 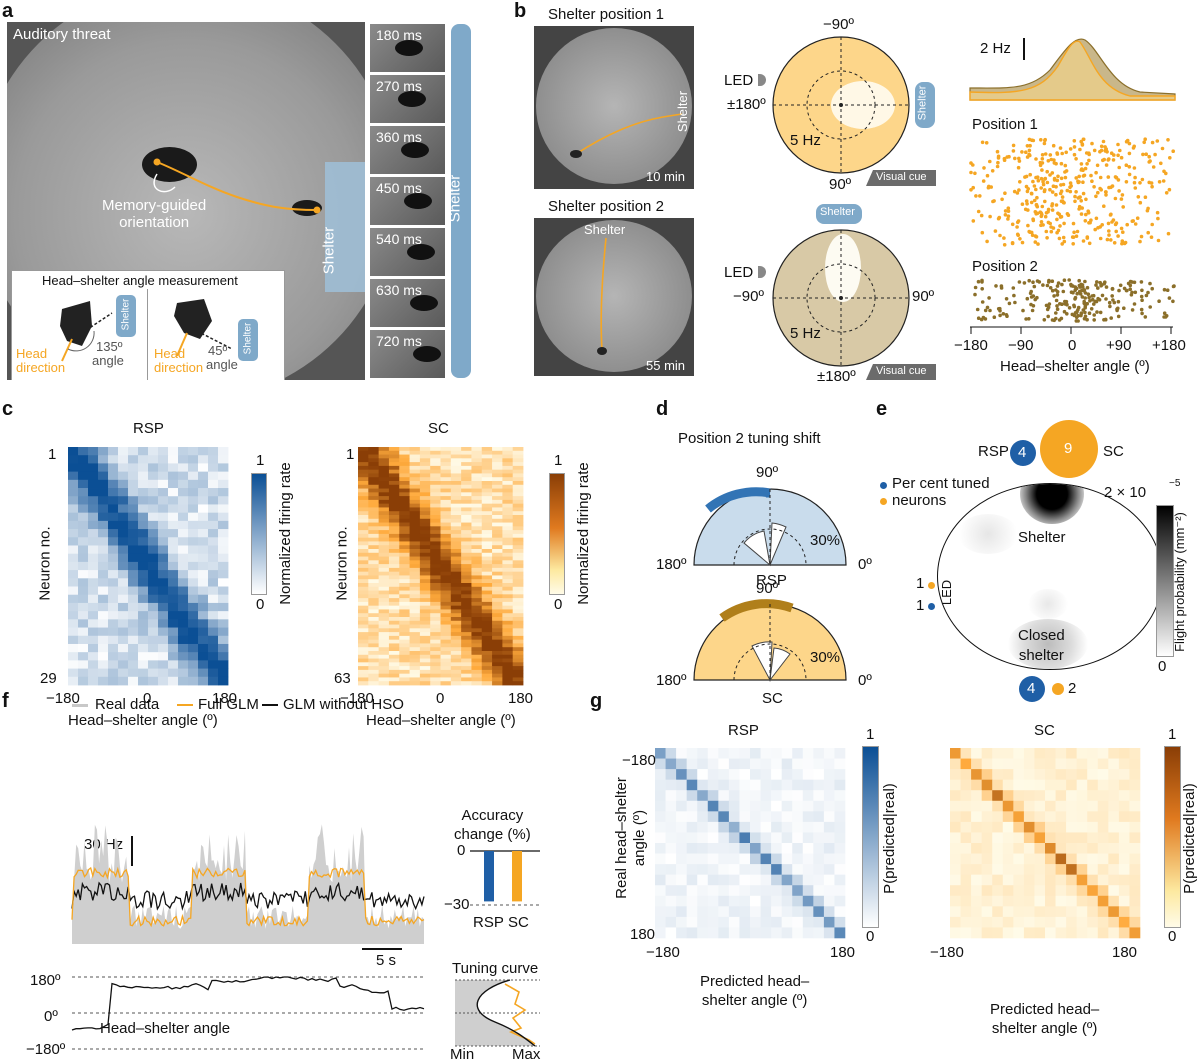 I want to click on video-frame: 270 ms, so click(x=407, y=99).